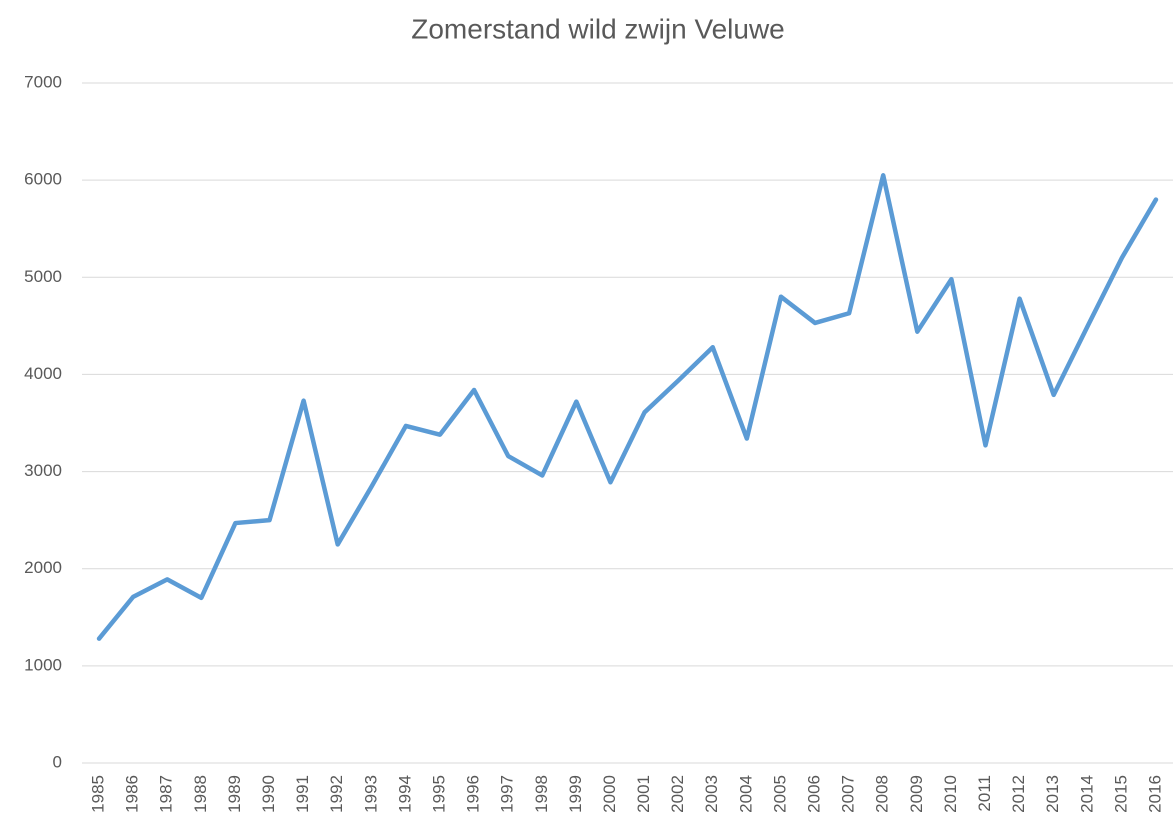 The width and height of the screenshot is (1173, 832). Describe the element at coordinates (1018, 794) in the screenshot. I see `x-tick-label: 2012` at that location.